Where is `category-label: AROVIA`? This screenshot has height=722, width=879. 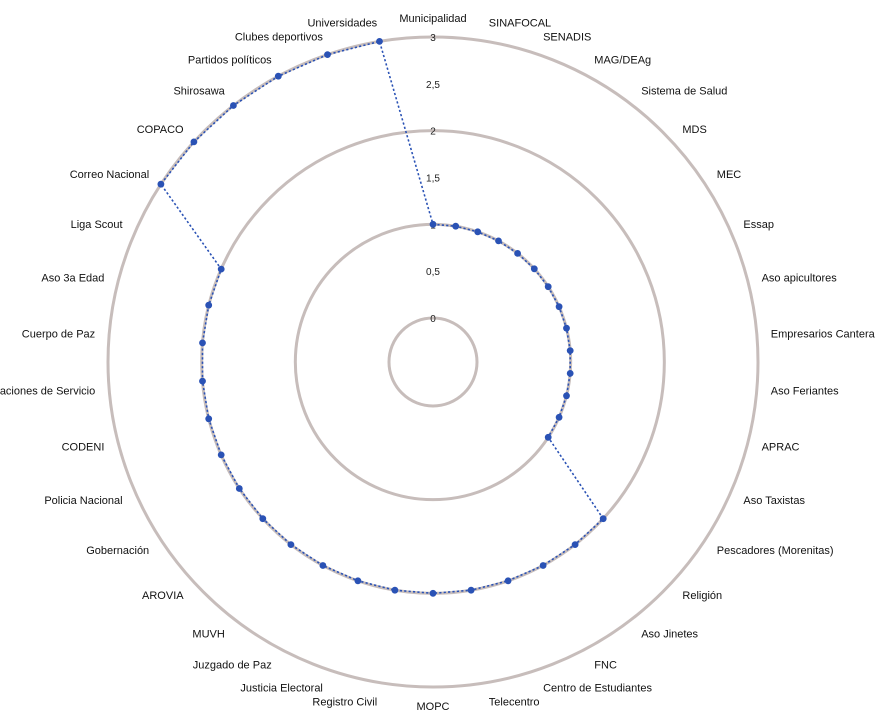 category-label: AROVIA is located at coordinates (163, 596).